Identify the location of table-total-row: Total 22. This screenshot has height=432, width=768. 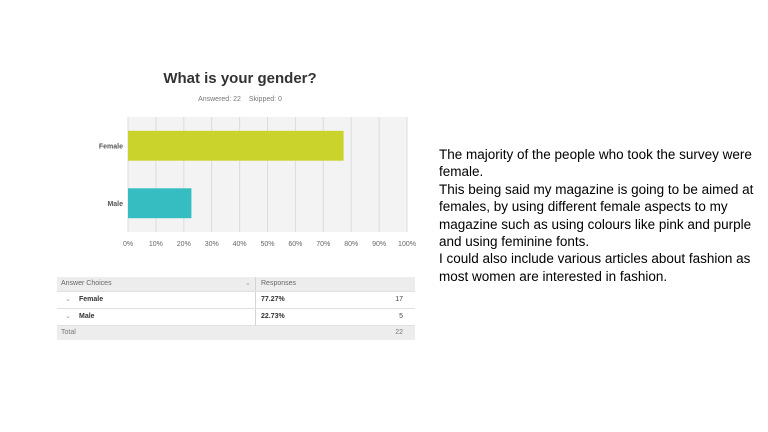
(236, 333).